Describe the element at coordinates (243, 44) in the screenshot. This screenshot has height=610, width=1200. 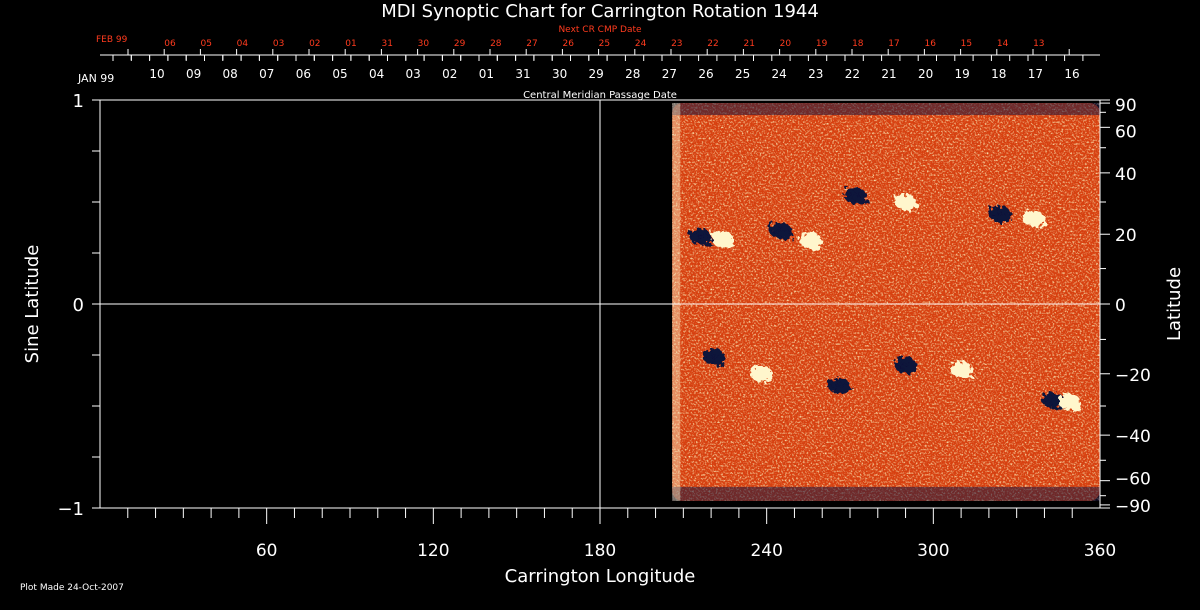
I see `top-tick-label: 04` at that location.